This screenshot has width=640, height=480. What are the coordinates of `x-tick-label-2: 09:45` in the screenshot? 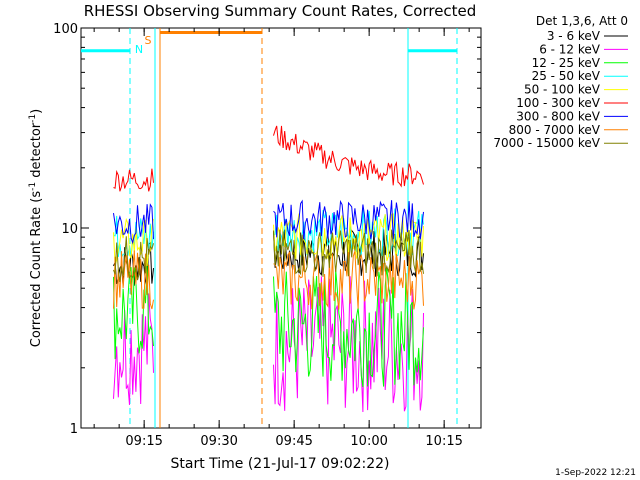 It's located at (293, 441).